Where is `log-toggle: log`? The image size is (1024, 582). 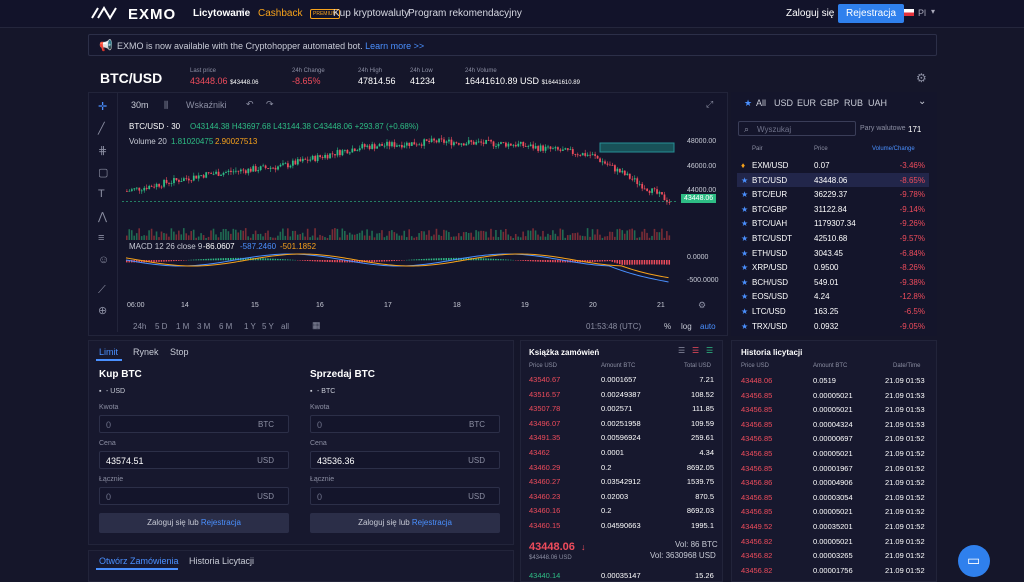
log-toggle: log is located at coordinates (686, 326).